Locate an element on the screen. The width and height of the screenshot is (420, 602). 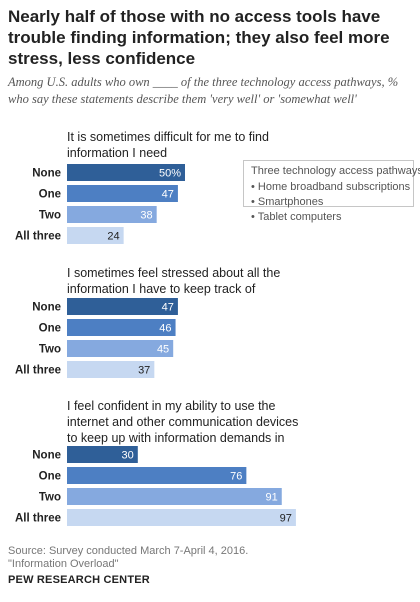
bar-panel3-all-three is located at coordinates (181, 517).